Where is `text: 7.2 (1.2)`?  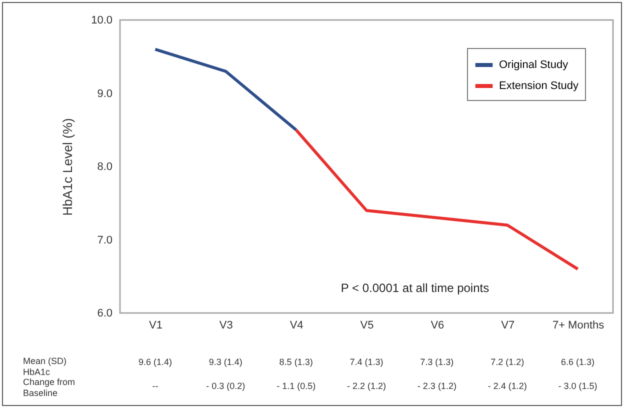
text: 7.2 (1.2) is located at coordinates (507, 362).